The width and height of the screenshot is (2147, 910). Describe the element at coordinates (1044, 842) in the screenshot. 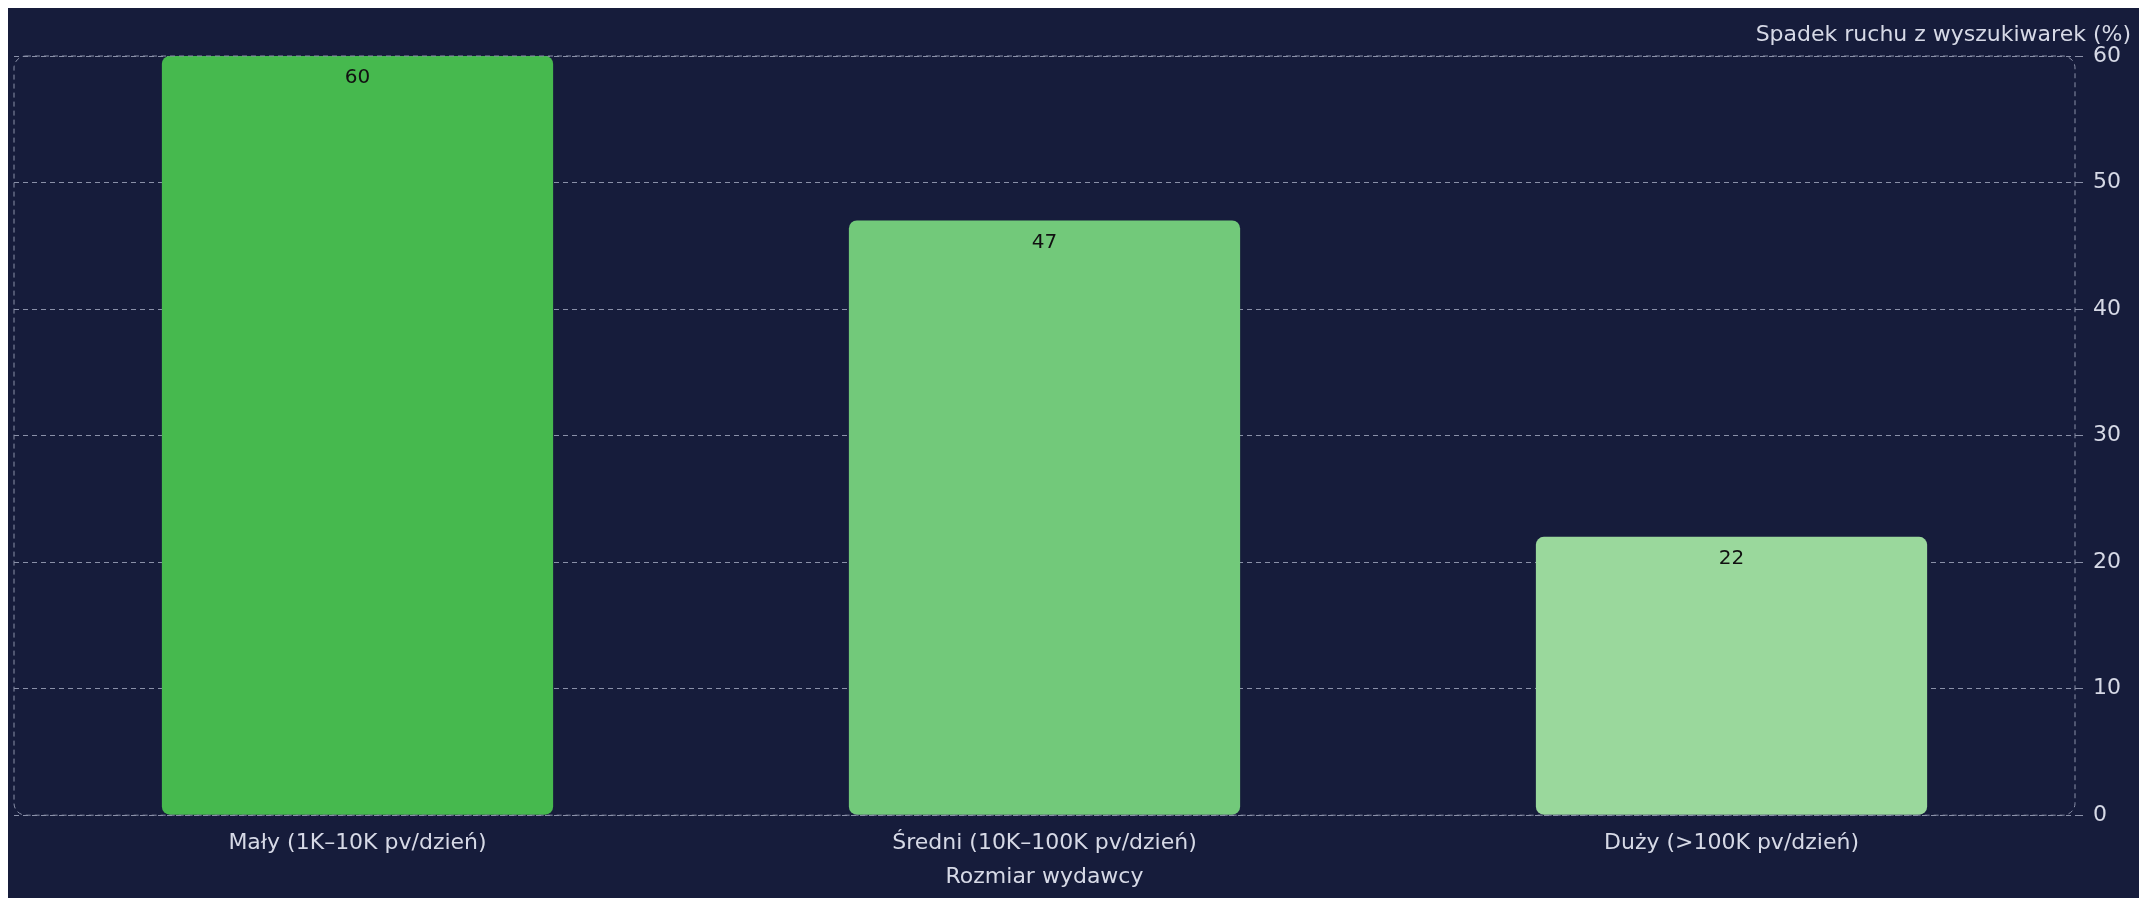

I see `x-tick-label: Średni (10K–100K pv/dzień)` at that location.